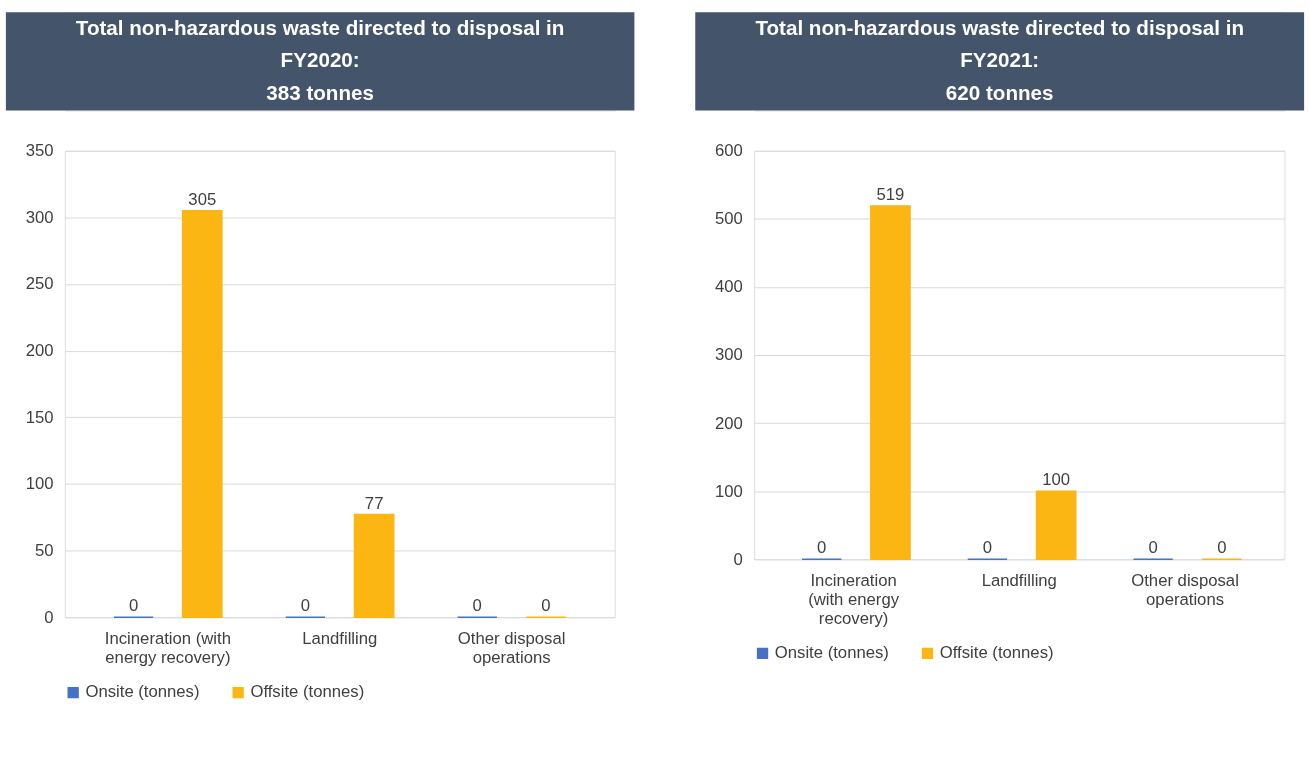 The height and width of the screenshot is (774, 1310). Describe the element at coordinates (320, 43) in the screenshot. I see `chart-title: Total non-hazardous waste directed to disposal in FY2020:` at that location.